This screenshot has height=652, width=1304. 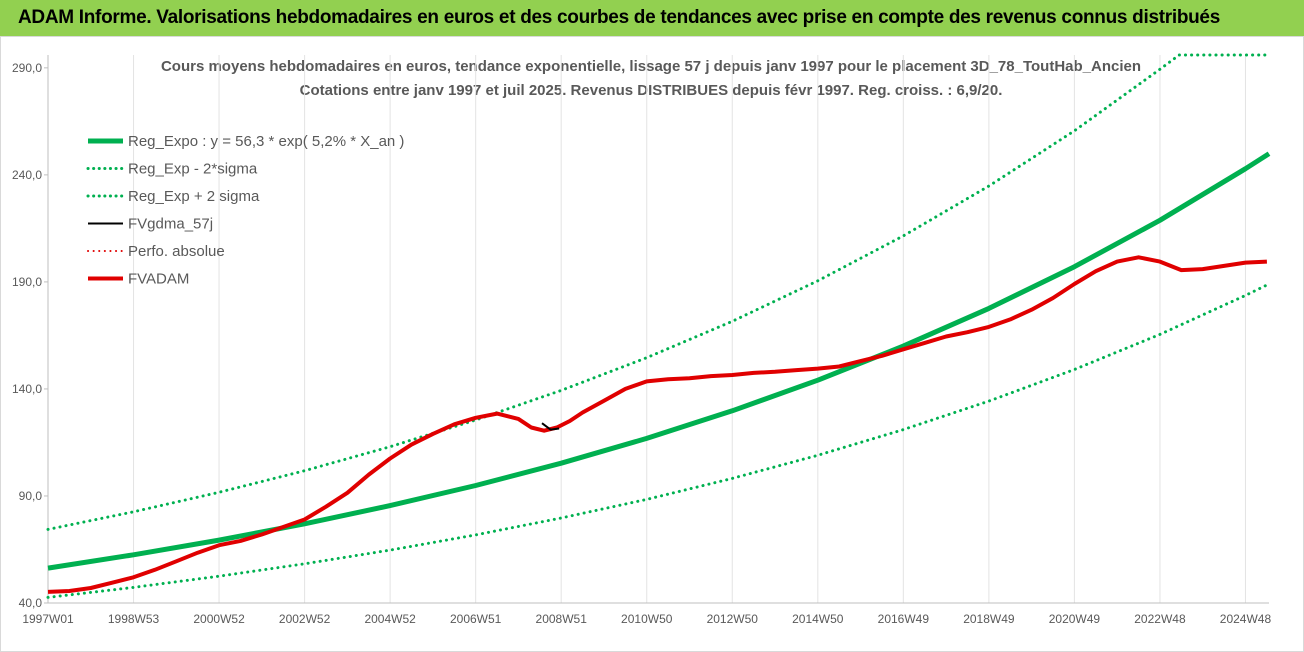 I want to click on x-tick-label: 1997W01, so click(x=48, y=619).